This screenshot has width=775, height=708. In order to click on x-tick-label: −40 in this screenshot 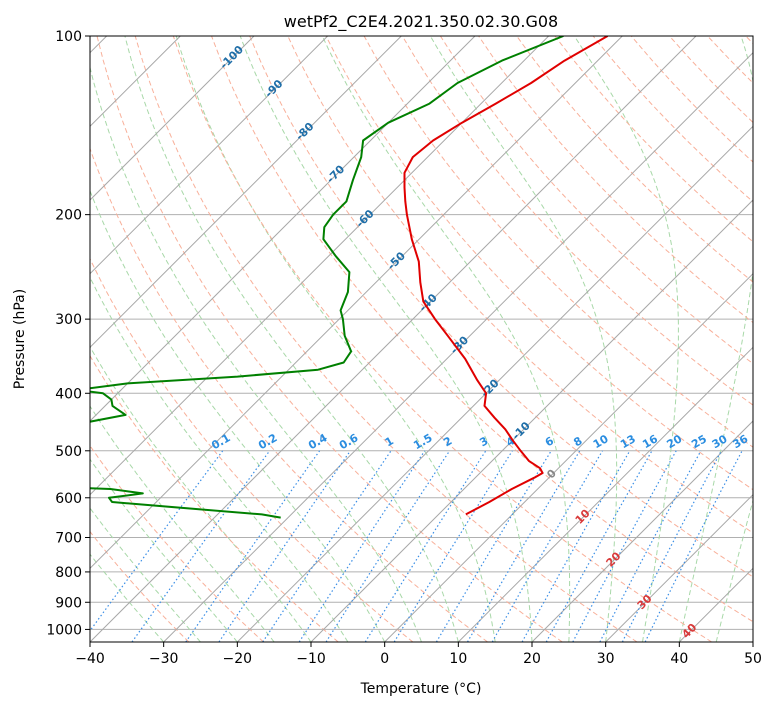, I will do `click(90, 659)`.